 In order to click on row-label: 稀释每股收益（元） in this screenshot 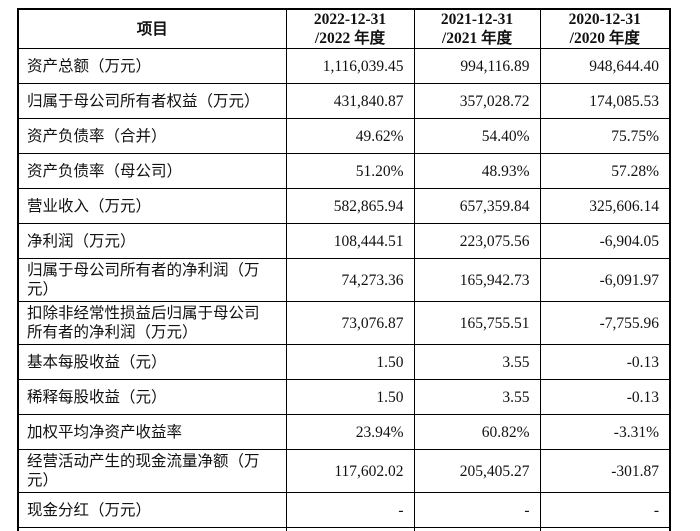, I will do `click(152, 397)`.